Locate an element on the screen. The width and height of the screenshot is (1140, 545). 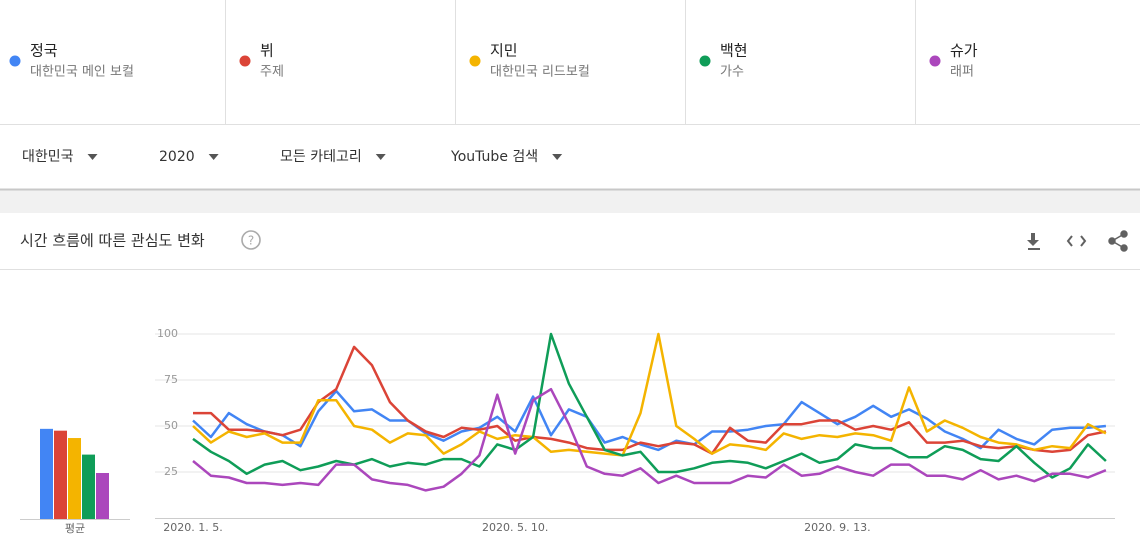
term-name: 백현 is located at coordinates (734, 51).